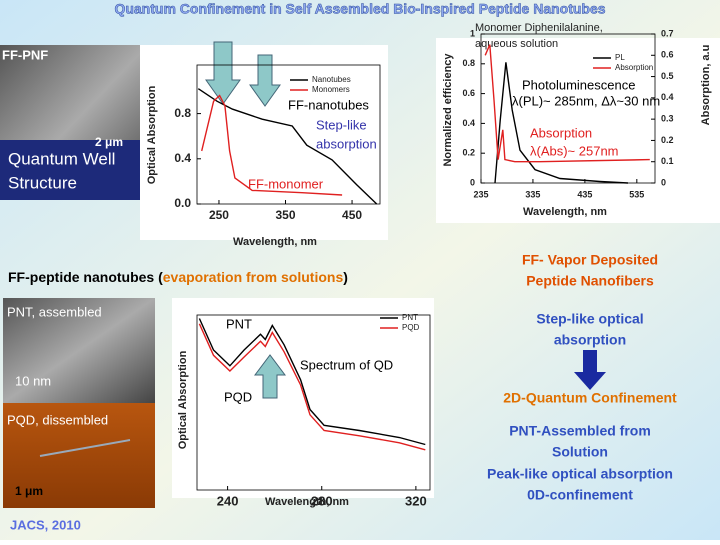  What do you see at coordinates (667, 55) in the screenshot?
I see `y2-tick-label: 0.6` at bounding box center [667, 55].